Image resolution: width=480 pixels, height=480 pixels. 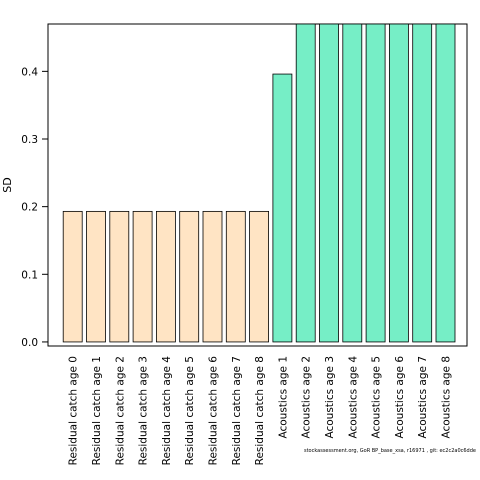 I want to click on x-tick-label: Acoustics age 2, so click(x=307, y=397).